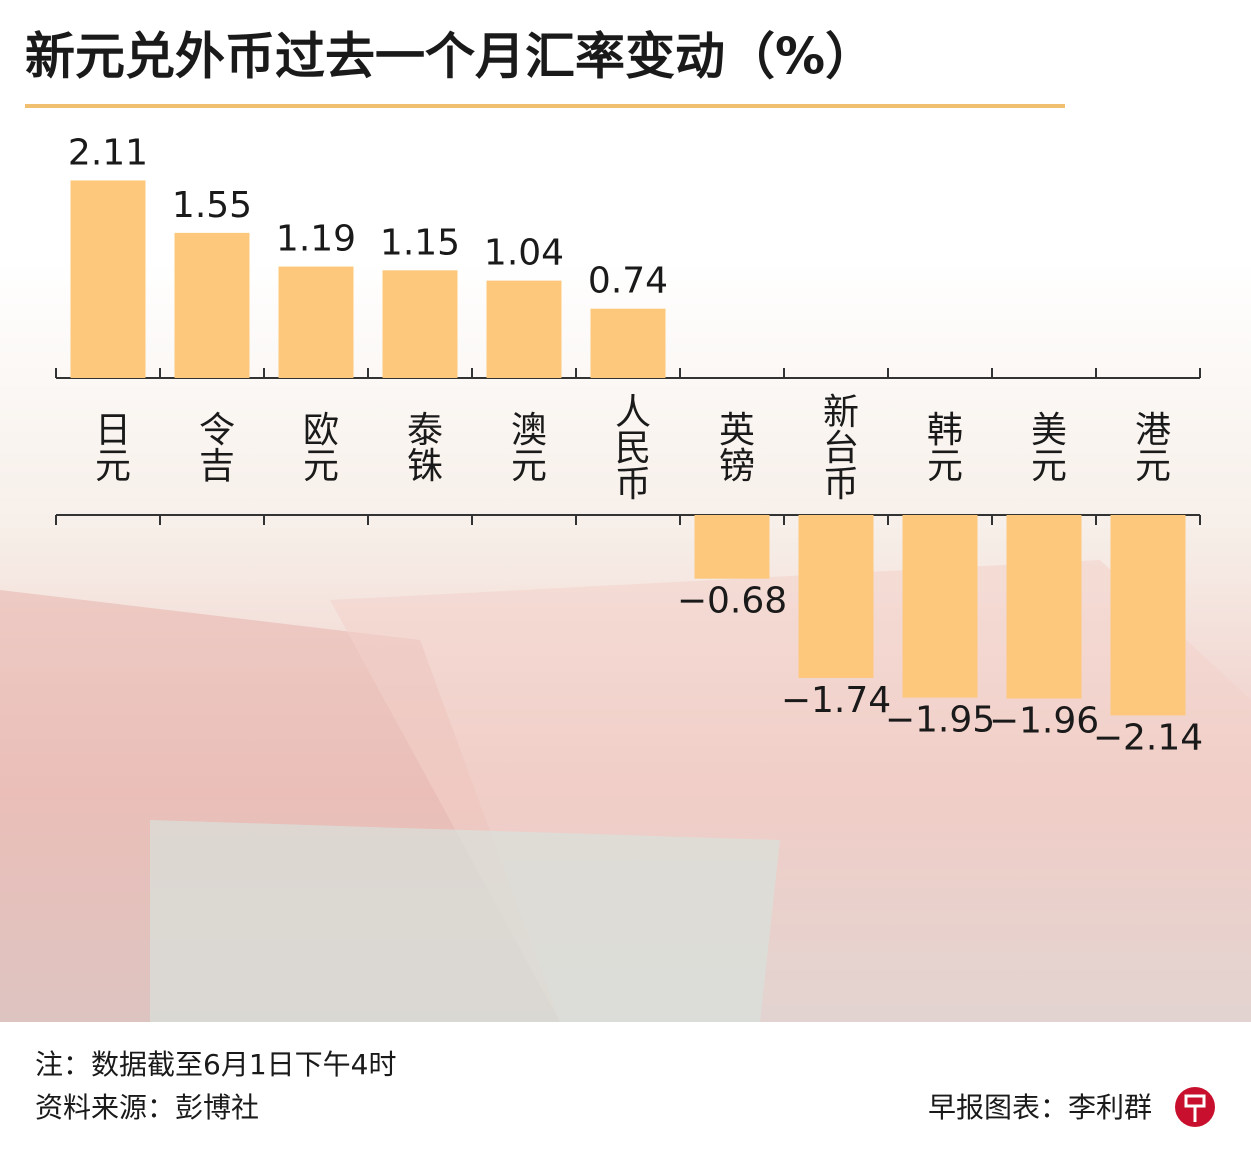  What do you see at coordinates (629, 447) in the screenshot?
I see `category-label: 人民币` at bounding box center [629, 447].